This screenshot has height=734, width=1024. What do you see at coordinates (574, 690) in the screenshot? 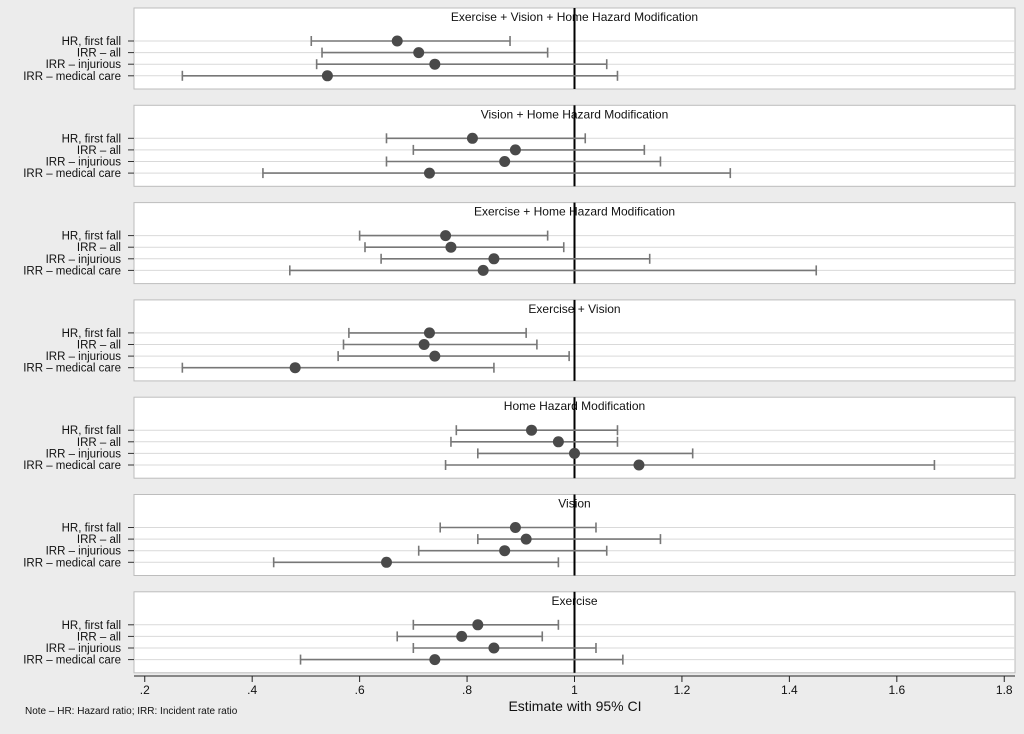
I see `x-tick-label: 1` at bounding box center [574, 690].